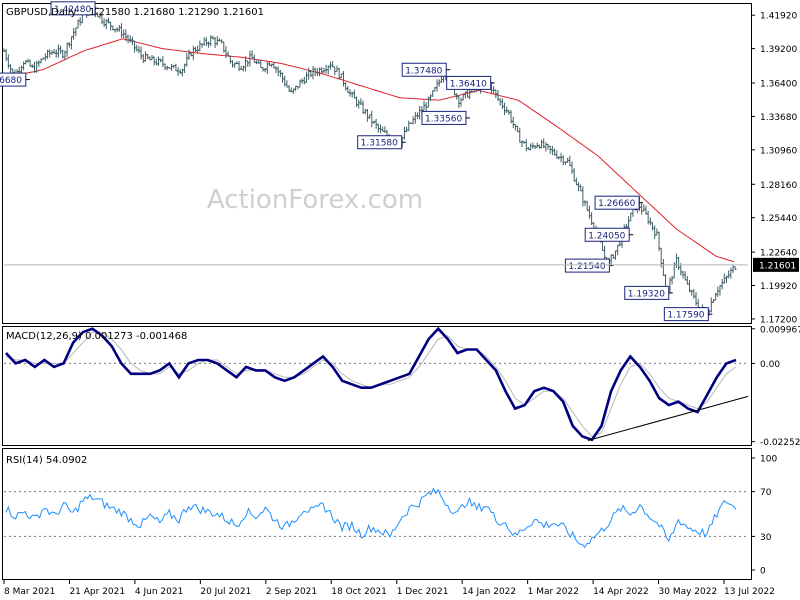 Image resolution: width=800 pixels, height=600 pixels. I want to click on rsi-tick-label: 30, so click(766, 538).